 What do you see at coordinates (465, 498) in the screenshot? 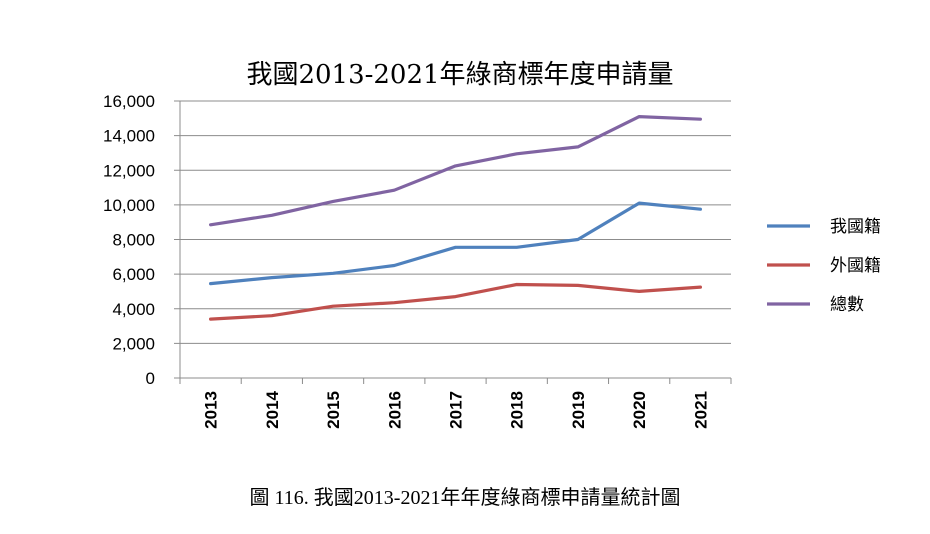
I see `figure-caption: 圖 116. 我國2013-2021年年度綠商標申請量統計圖` at bounding box center [465, 498].